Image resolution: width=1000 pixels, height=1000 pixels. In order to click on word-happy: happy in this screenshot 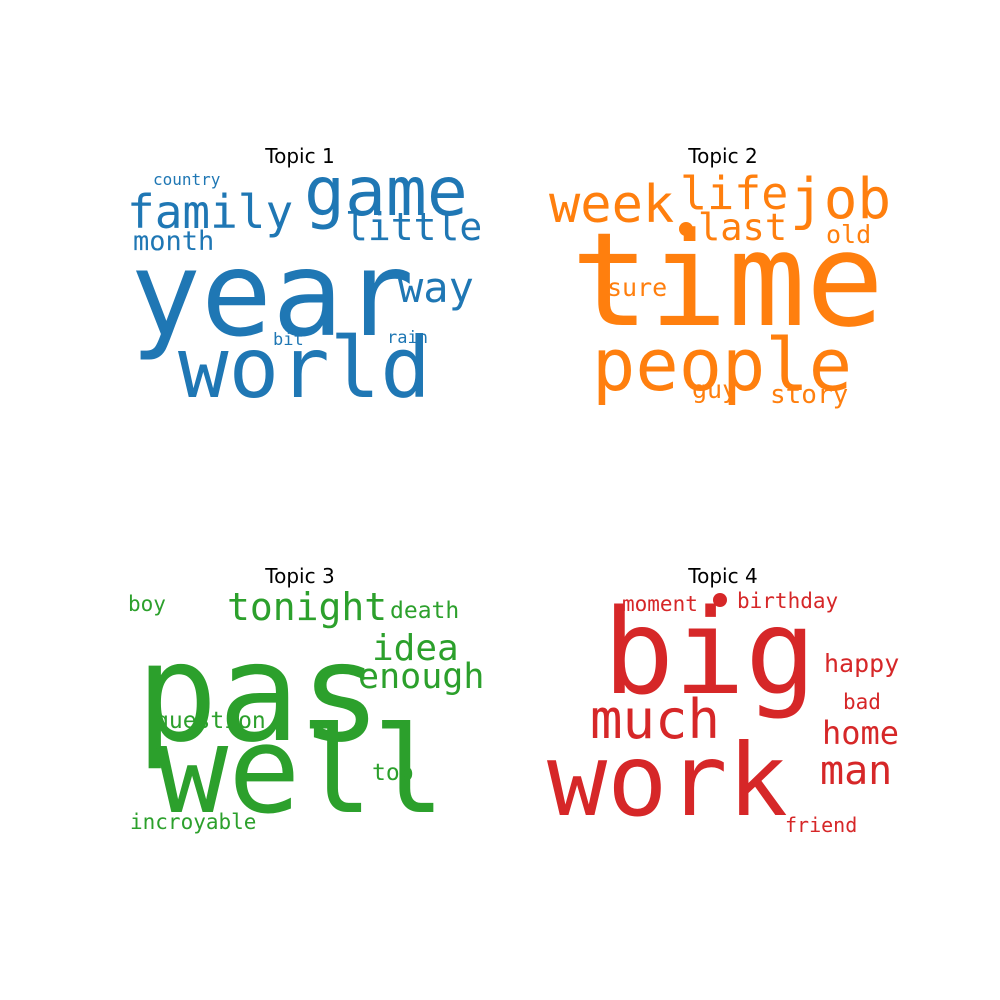, I will do `click(861, 663)`.